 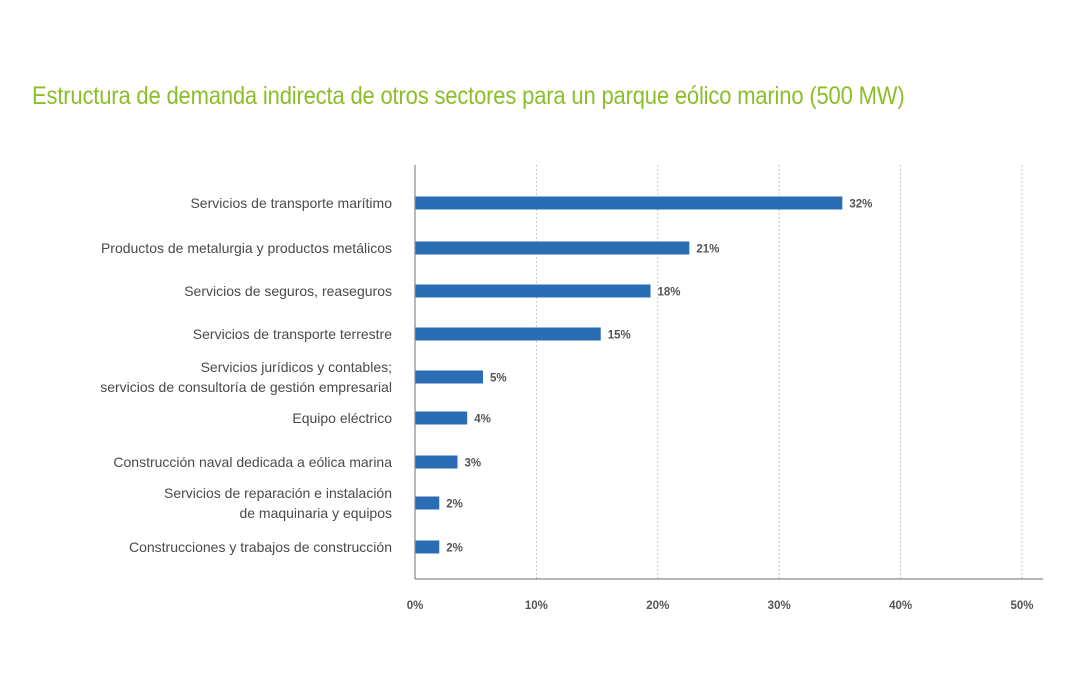 What do you see at coordinates (1021, 606) in the screenshot?
I see `x-tick-label: 50%` at bounding box center [1021, 606].